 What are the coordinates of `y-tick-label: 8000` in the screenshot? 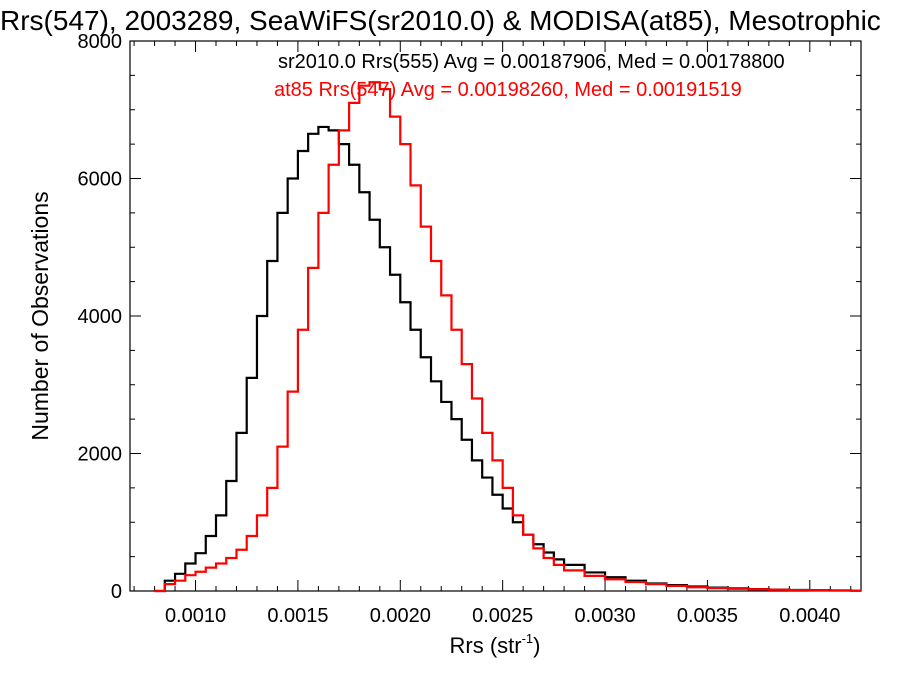 It's located at (100, 42).